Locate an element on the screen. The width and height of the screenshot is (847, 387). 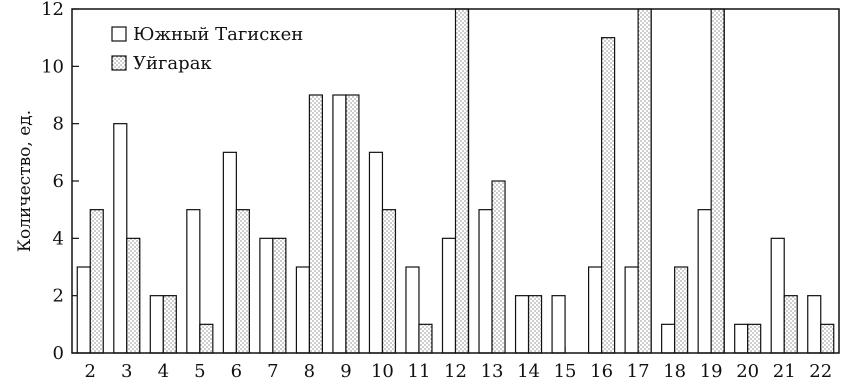
legend-swatch-hollow is located at coordinates (119, 34).